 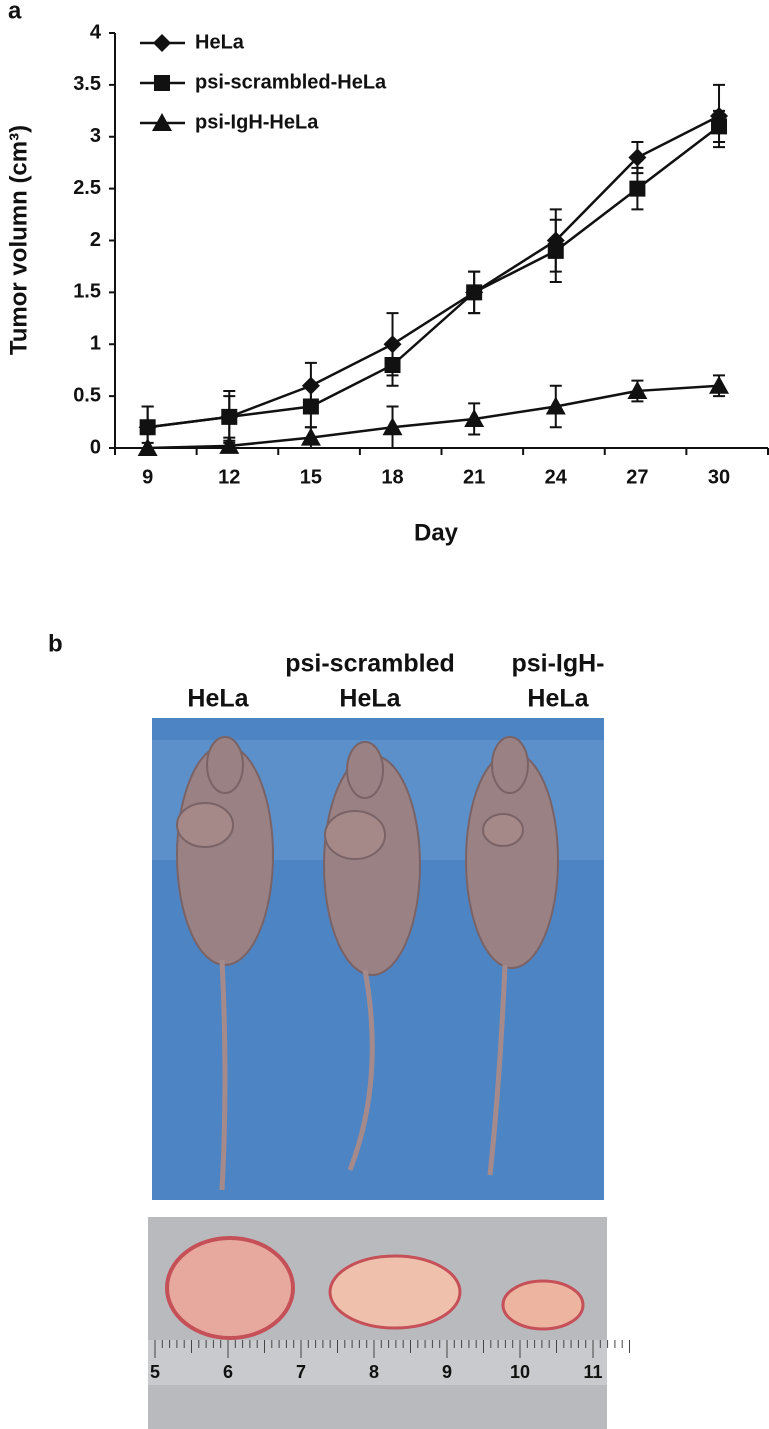 I want to click on y-tick-label: 1, so click(x=95, y=344).